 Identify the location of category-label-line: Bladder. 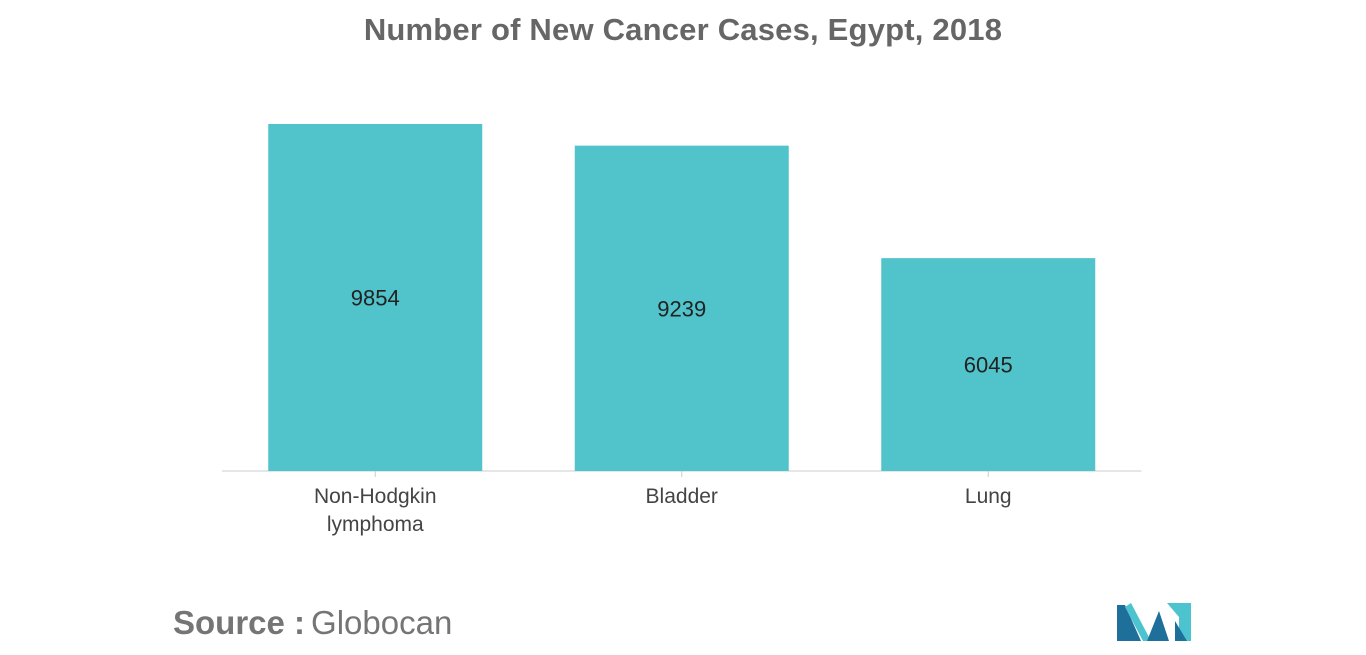
(682, 496).